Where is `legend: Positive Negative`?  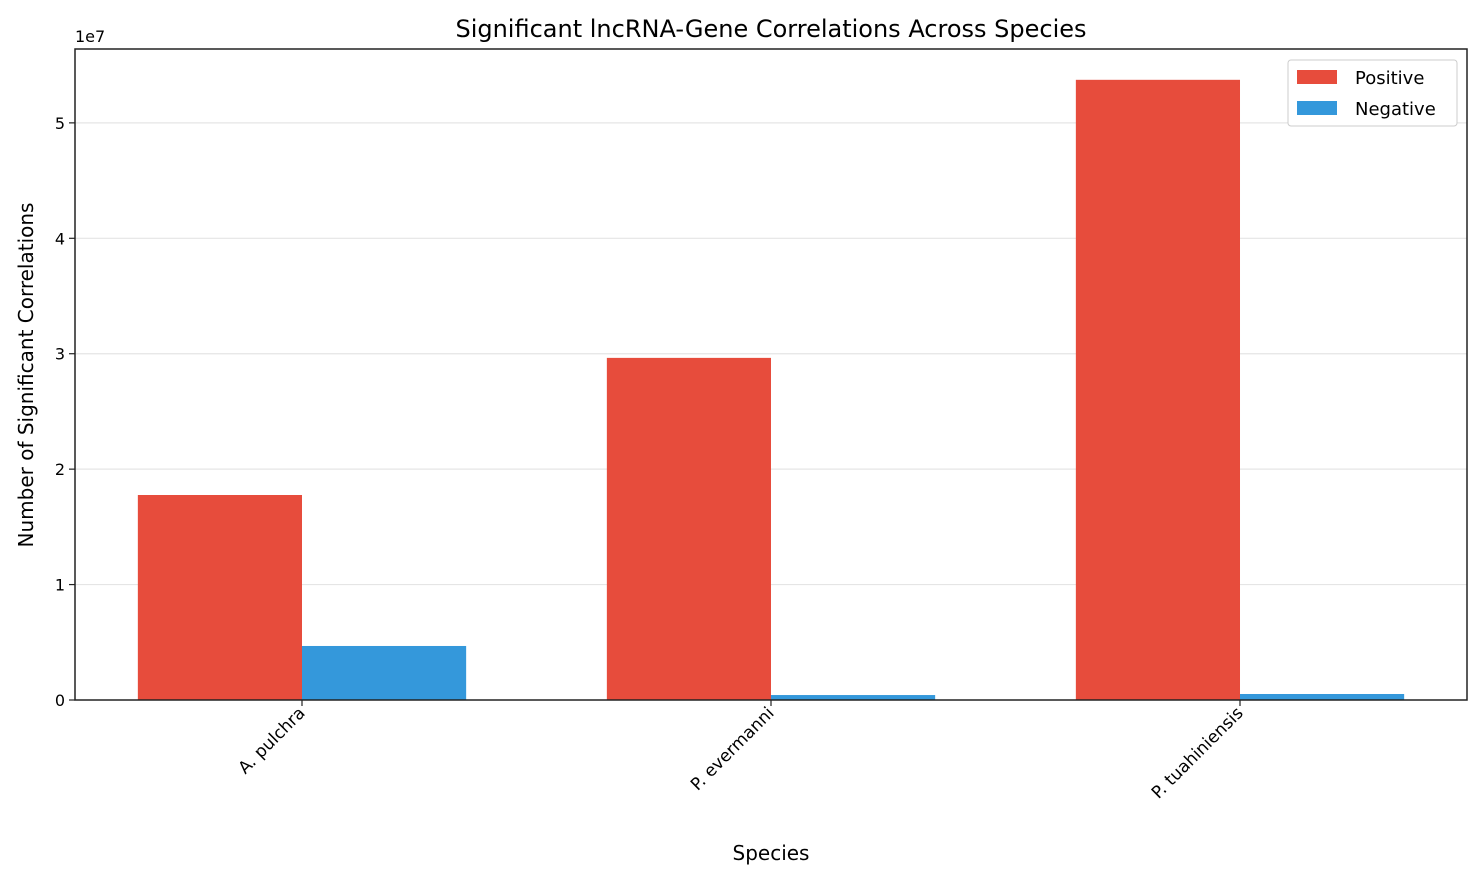 legend: Positive Negative is located at coordinates (1372, 93).